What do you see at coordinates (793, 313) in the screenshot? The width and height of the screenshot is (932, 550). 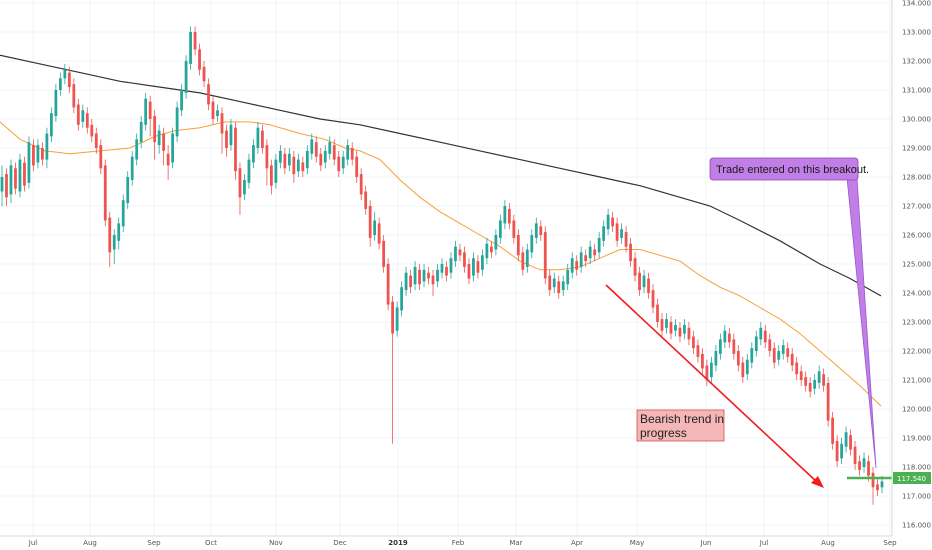 I see `trade-entry-callout: Trade entered on this breakout.` at bounding box center [793, 313].